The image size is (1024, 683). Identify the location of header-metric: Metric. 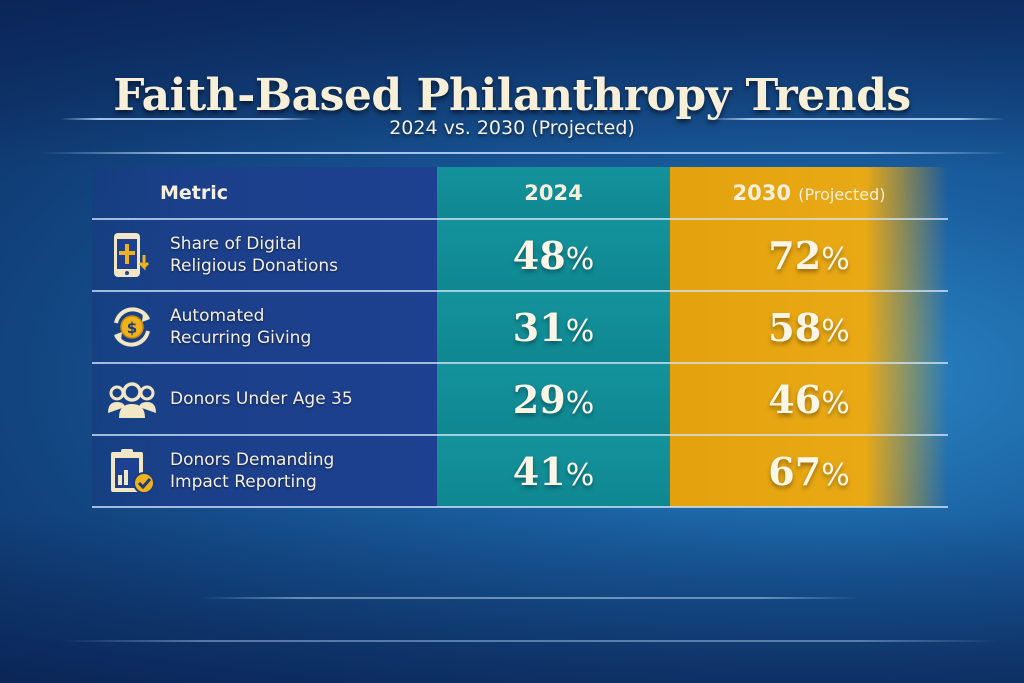
(264, 193).